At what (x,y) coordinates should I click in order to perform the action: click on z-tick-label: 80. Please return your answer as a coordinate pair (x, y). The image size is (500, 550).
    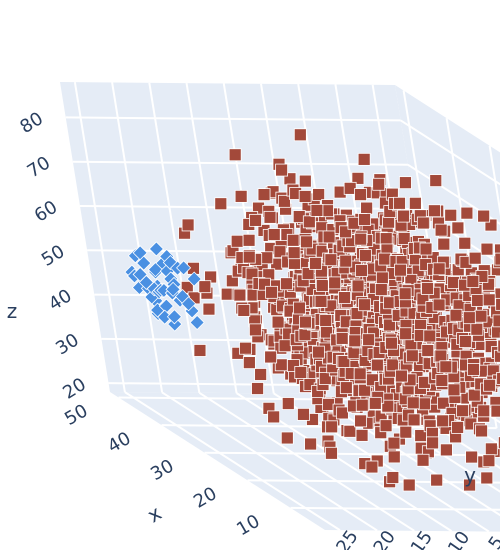
    Looking at the image, I should click on (31, 123).